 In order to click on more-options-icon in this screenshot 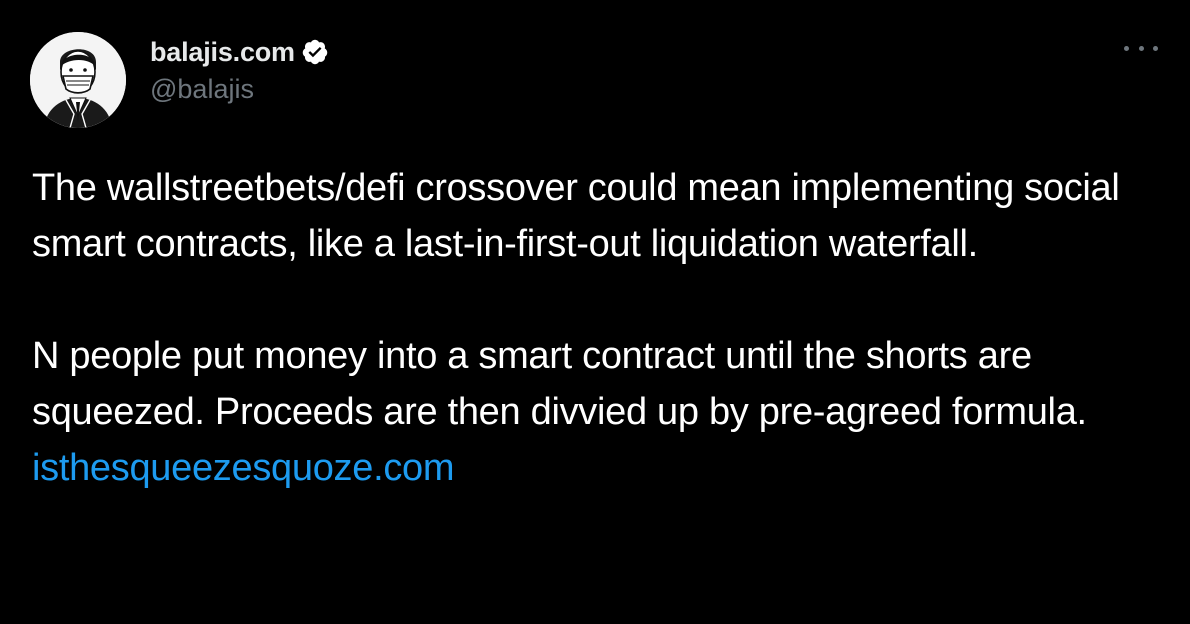, I will do `click(1141, 48)`.